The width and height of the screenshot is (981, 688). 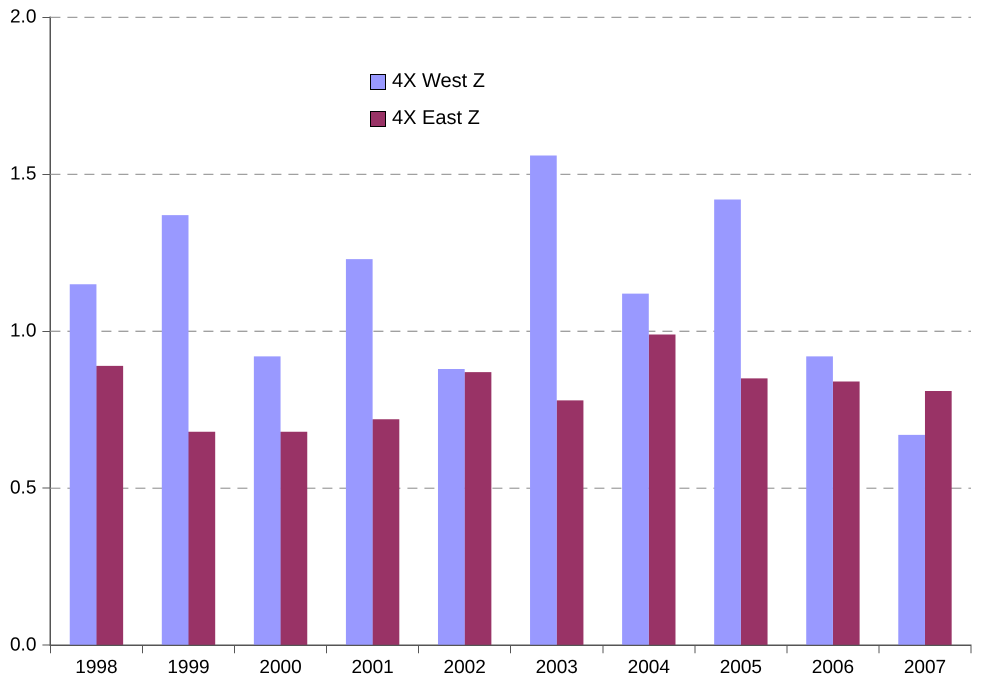 What do you see at coordinates (96, 667) in the screenshot?
I see `x-tick-label: 1998` at bounding box center [96, 667].